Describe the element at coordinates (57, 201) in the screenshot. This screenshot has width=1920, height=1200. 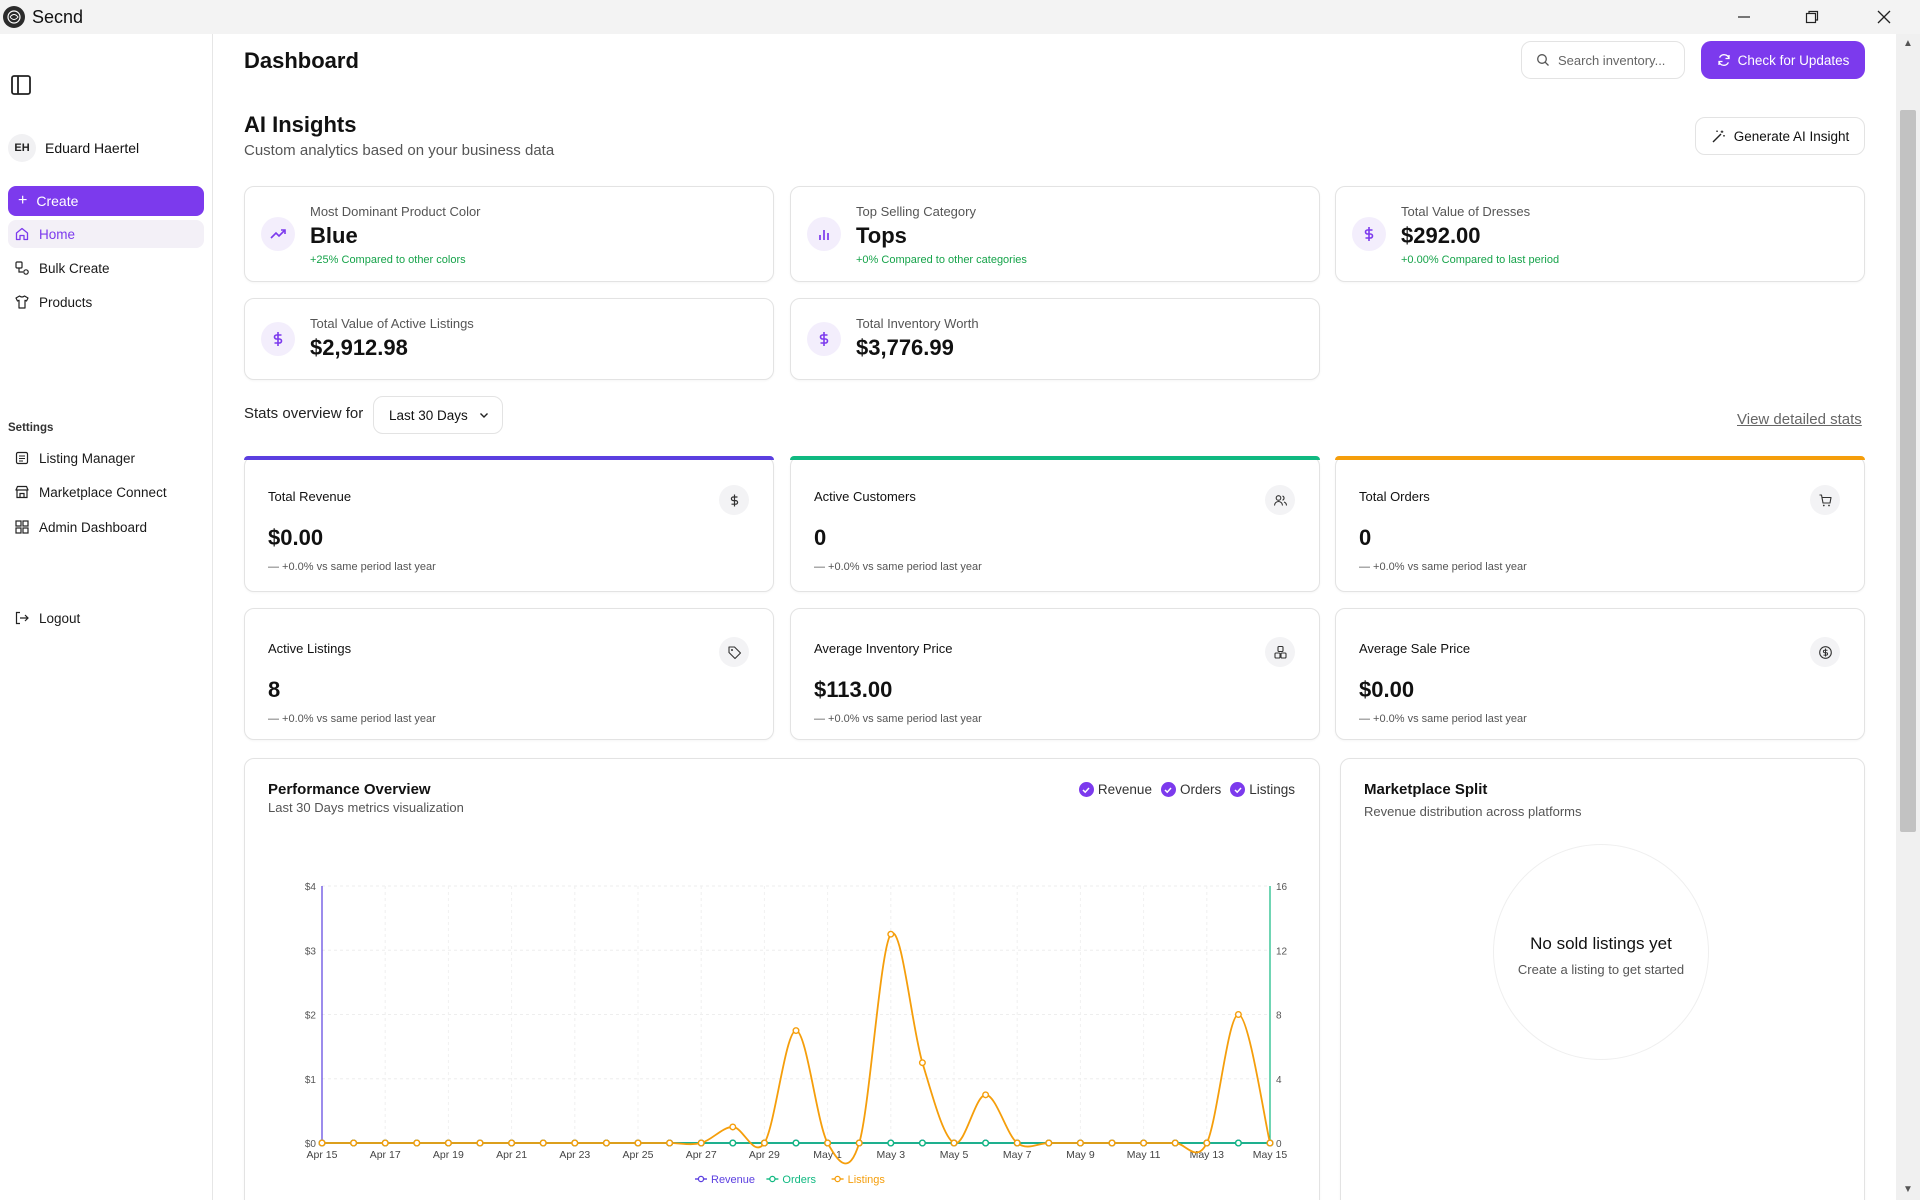
I see `create-label: Create` at that location.